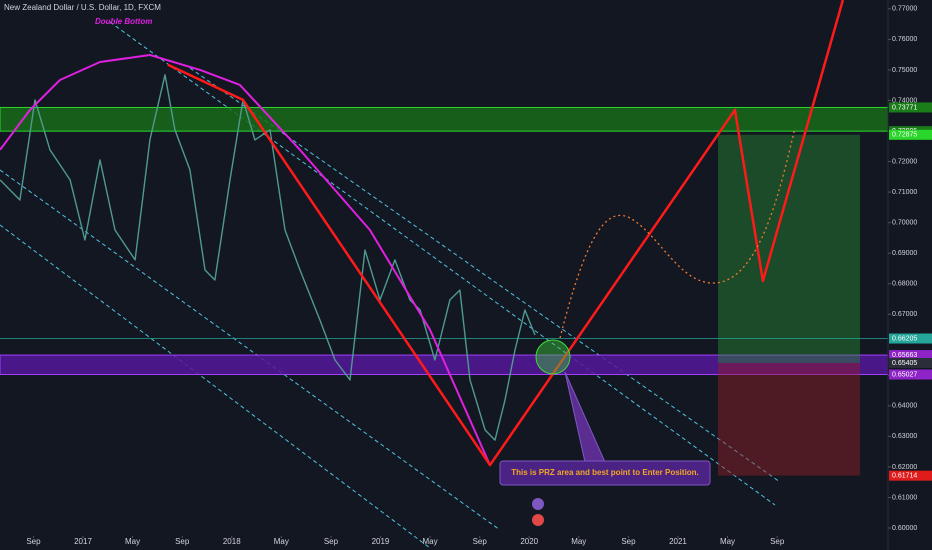 The height and width of the screenshot is (550, 932). Describe the element at coordinates (904, 355) in the screenshot. I see `price-label: 0.65663` at that location.